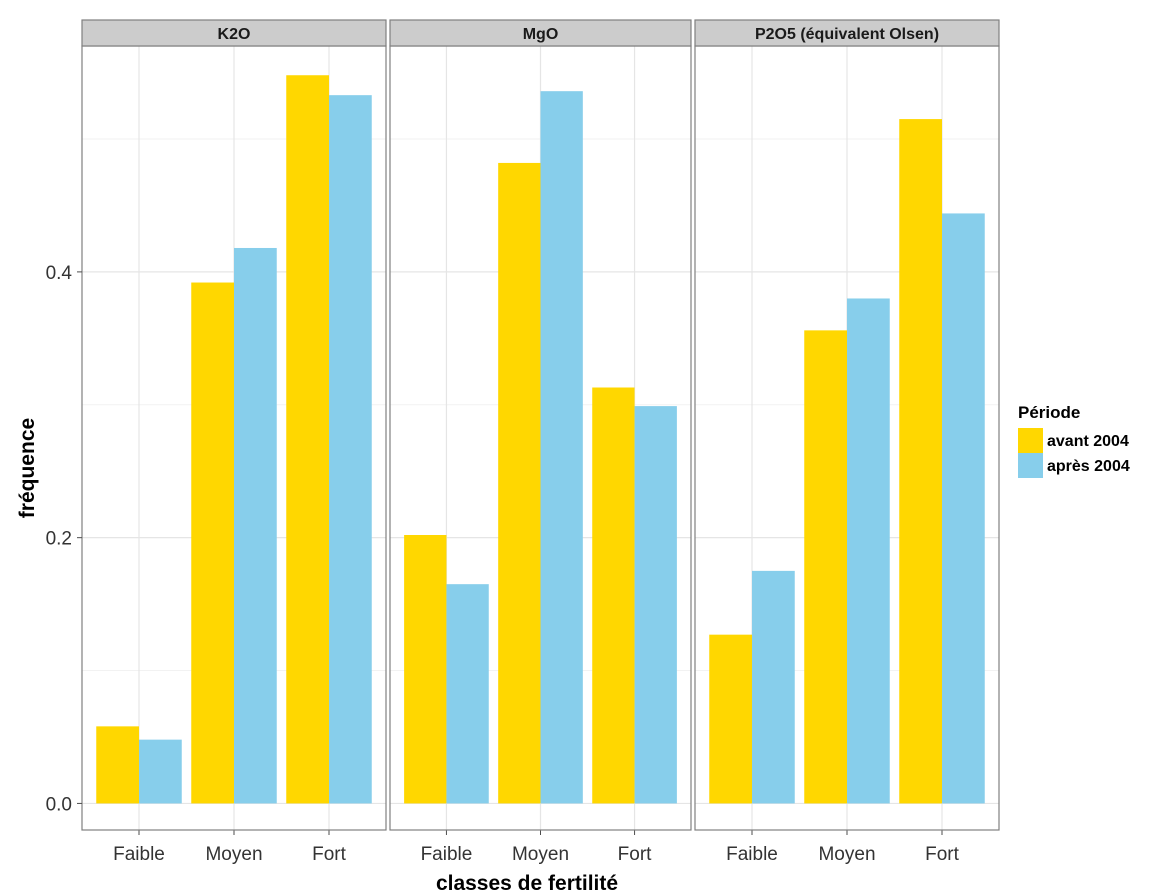 This screenshot has height=896, width=1168. I want to click on legend-label: après 2004, so click(1088, 466).